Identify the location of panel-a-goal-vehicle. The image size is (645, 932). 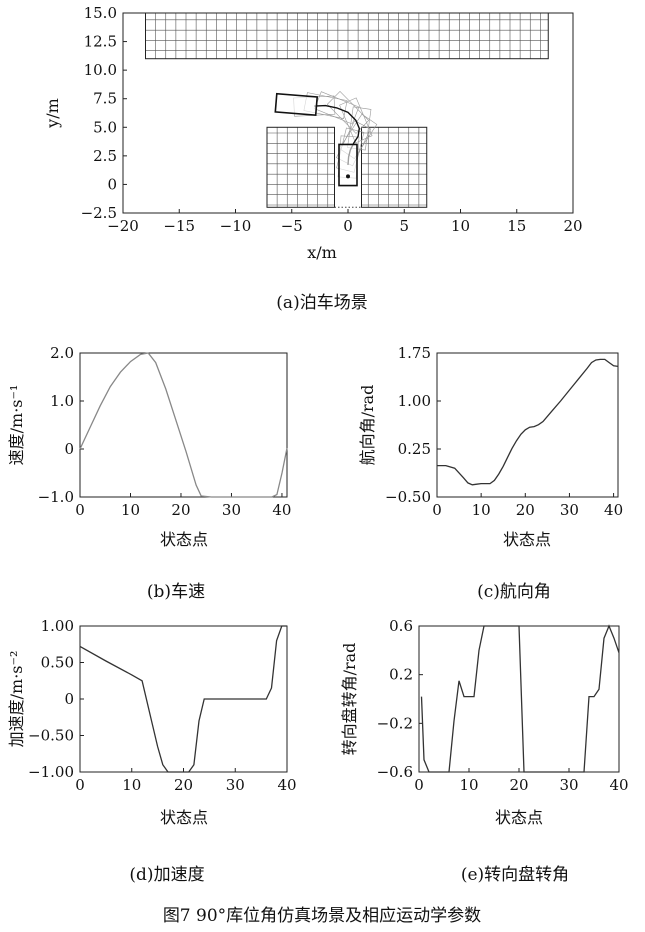
(348, 165).